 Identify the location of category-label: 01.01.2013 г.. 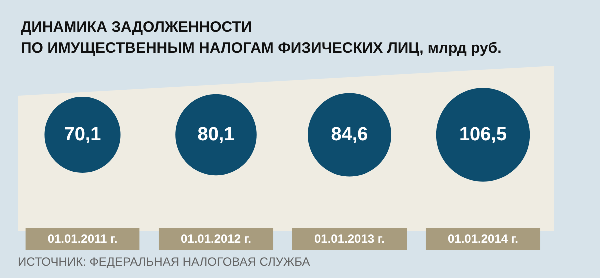
(350, 239).